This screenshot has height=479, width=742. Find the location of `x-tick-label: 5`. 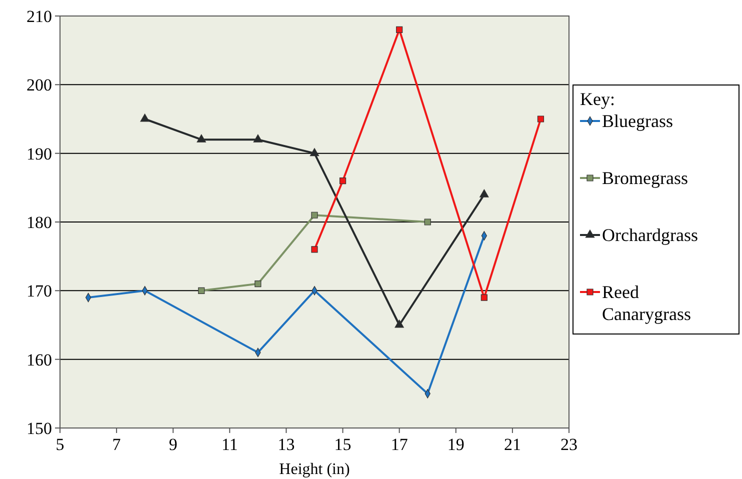

x-tick-label: 5 is located at coordinates (60, 444).